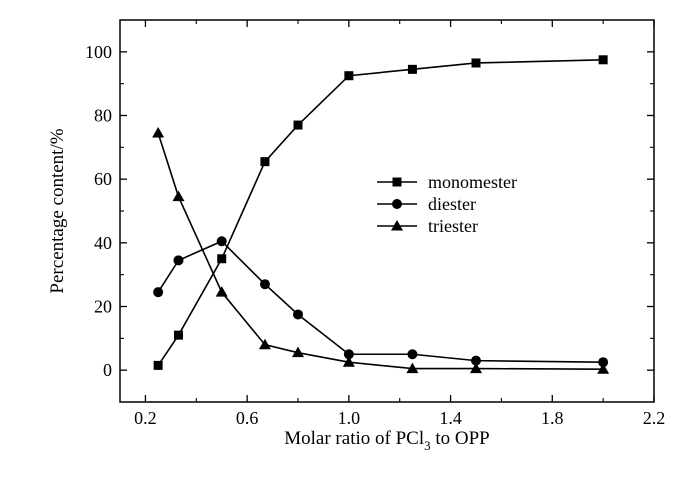 This screenshot has height=481, width=700. Describe the element at coordinates (98, 52) in the screenshot. I see `y-tick-label: 100` at that location.